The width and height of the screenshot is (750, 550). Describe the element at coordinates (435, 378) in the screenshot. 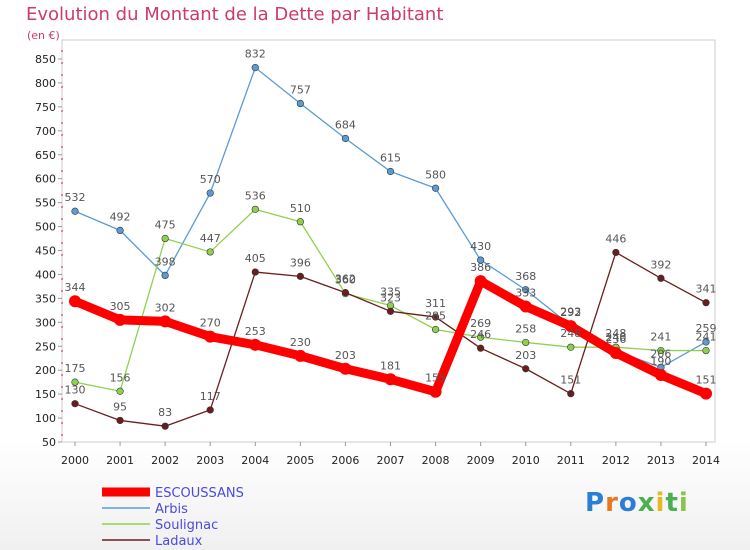

I see `data-label-escoussans: 155` at that location.